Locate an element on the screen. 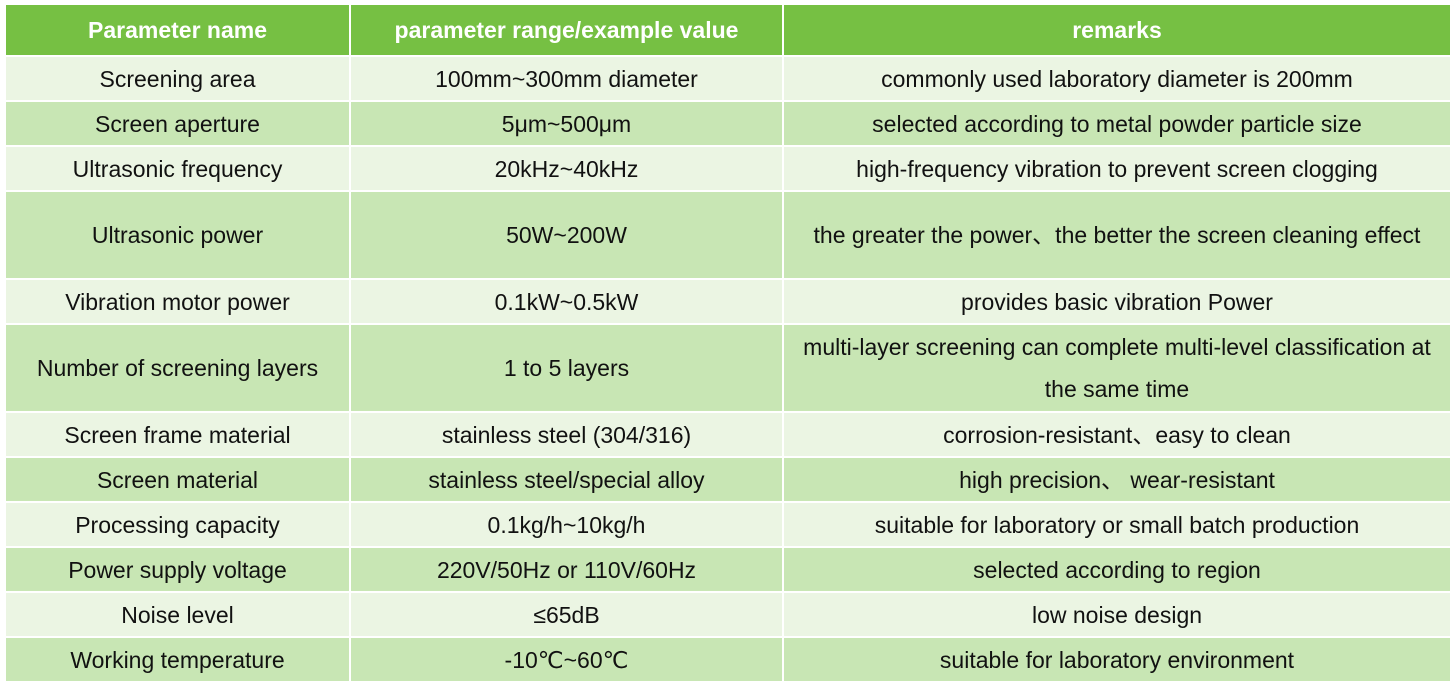  cell-parameter: Number of screening layers is located at coordinates (177, 368).